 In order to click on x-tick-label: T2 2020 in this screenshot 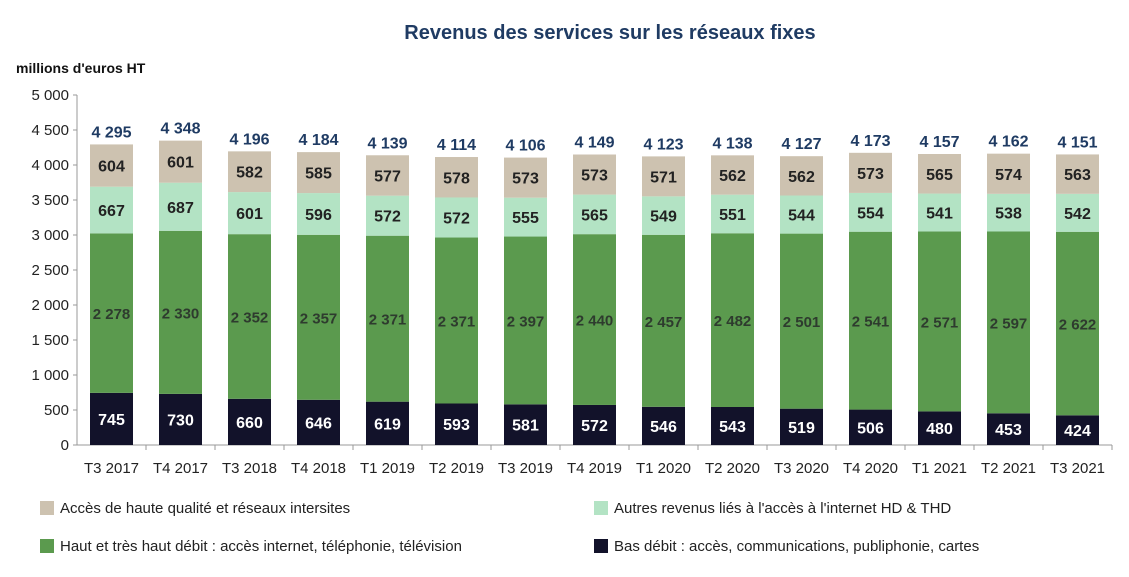, I will do `click(732, 468)`.